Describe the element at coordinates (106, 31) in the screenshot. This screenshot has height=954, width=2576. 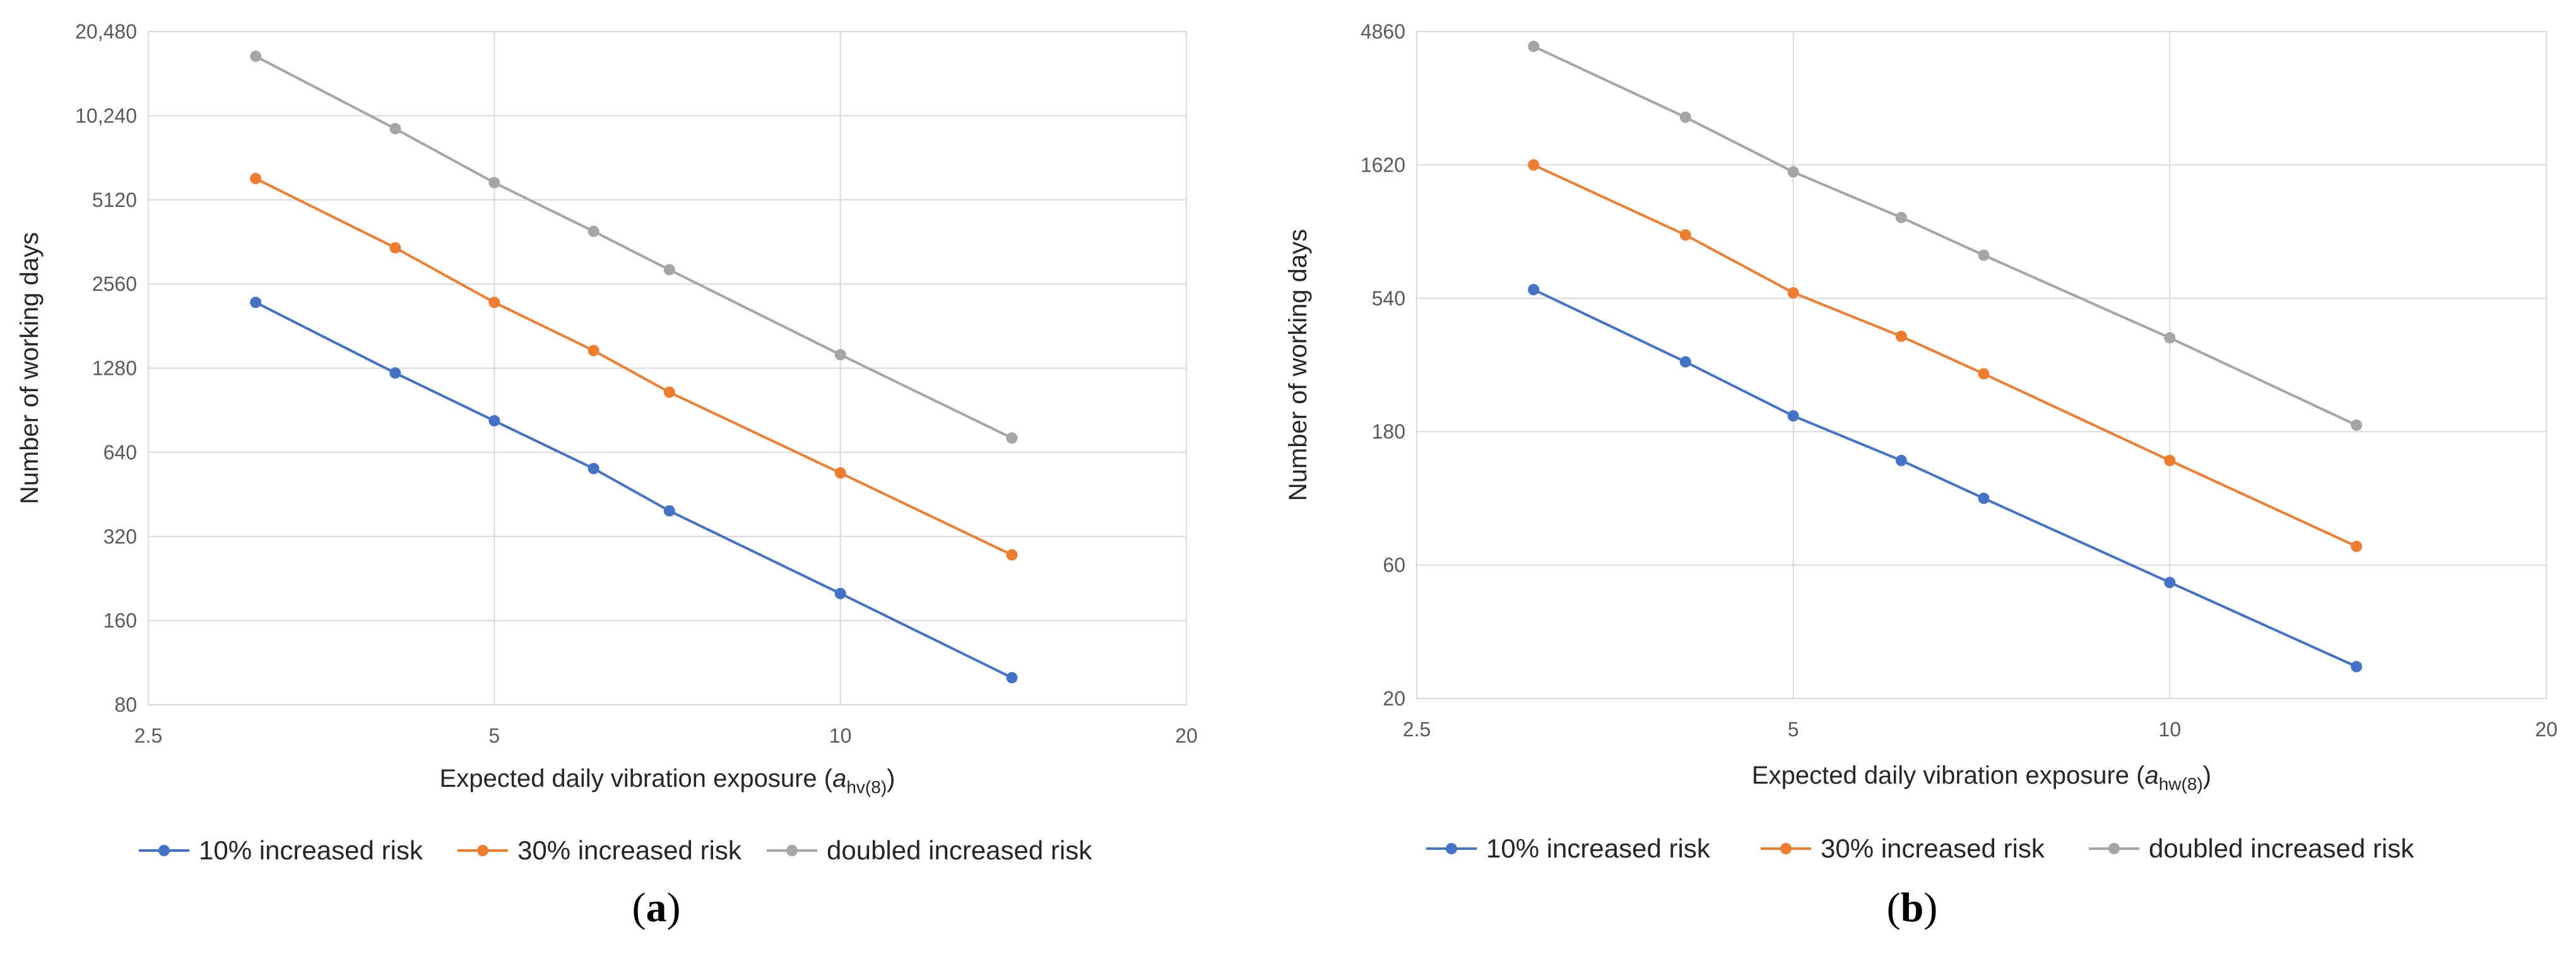
I see `y-tick-label: 20,480` at that location.